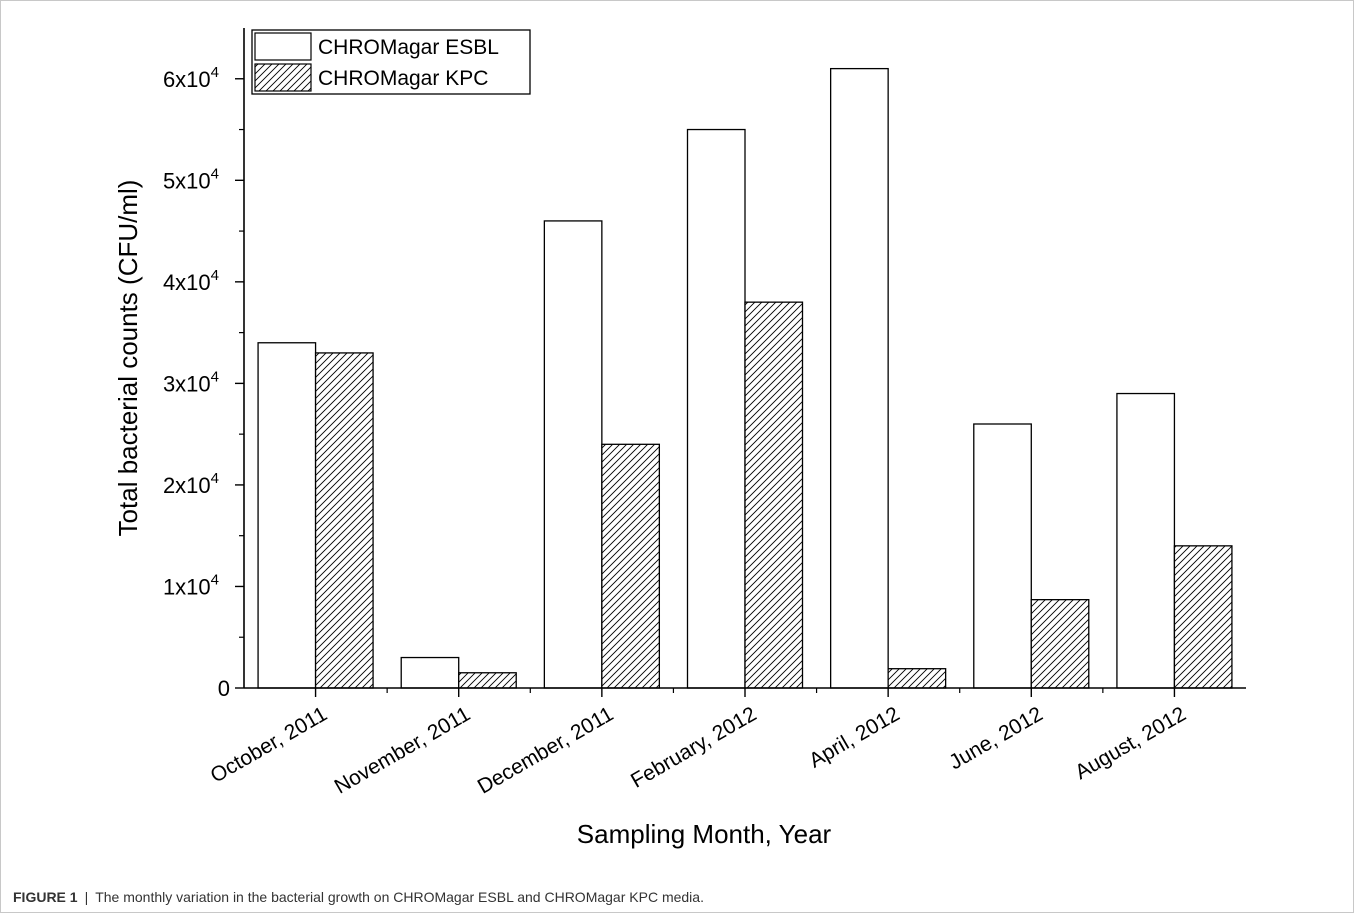 This screenshot has width=1355, height=914. What do you see at coordinates (269, 744) in the screenshot?
I see `x-tick-label-0: October, 2011` at bounding box center [269, 744].